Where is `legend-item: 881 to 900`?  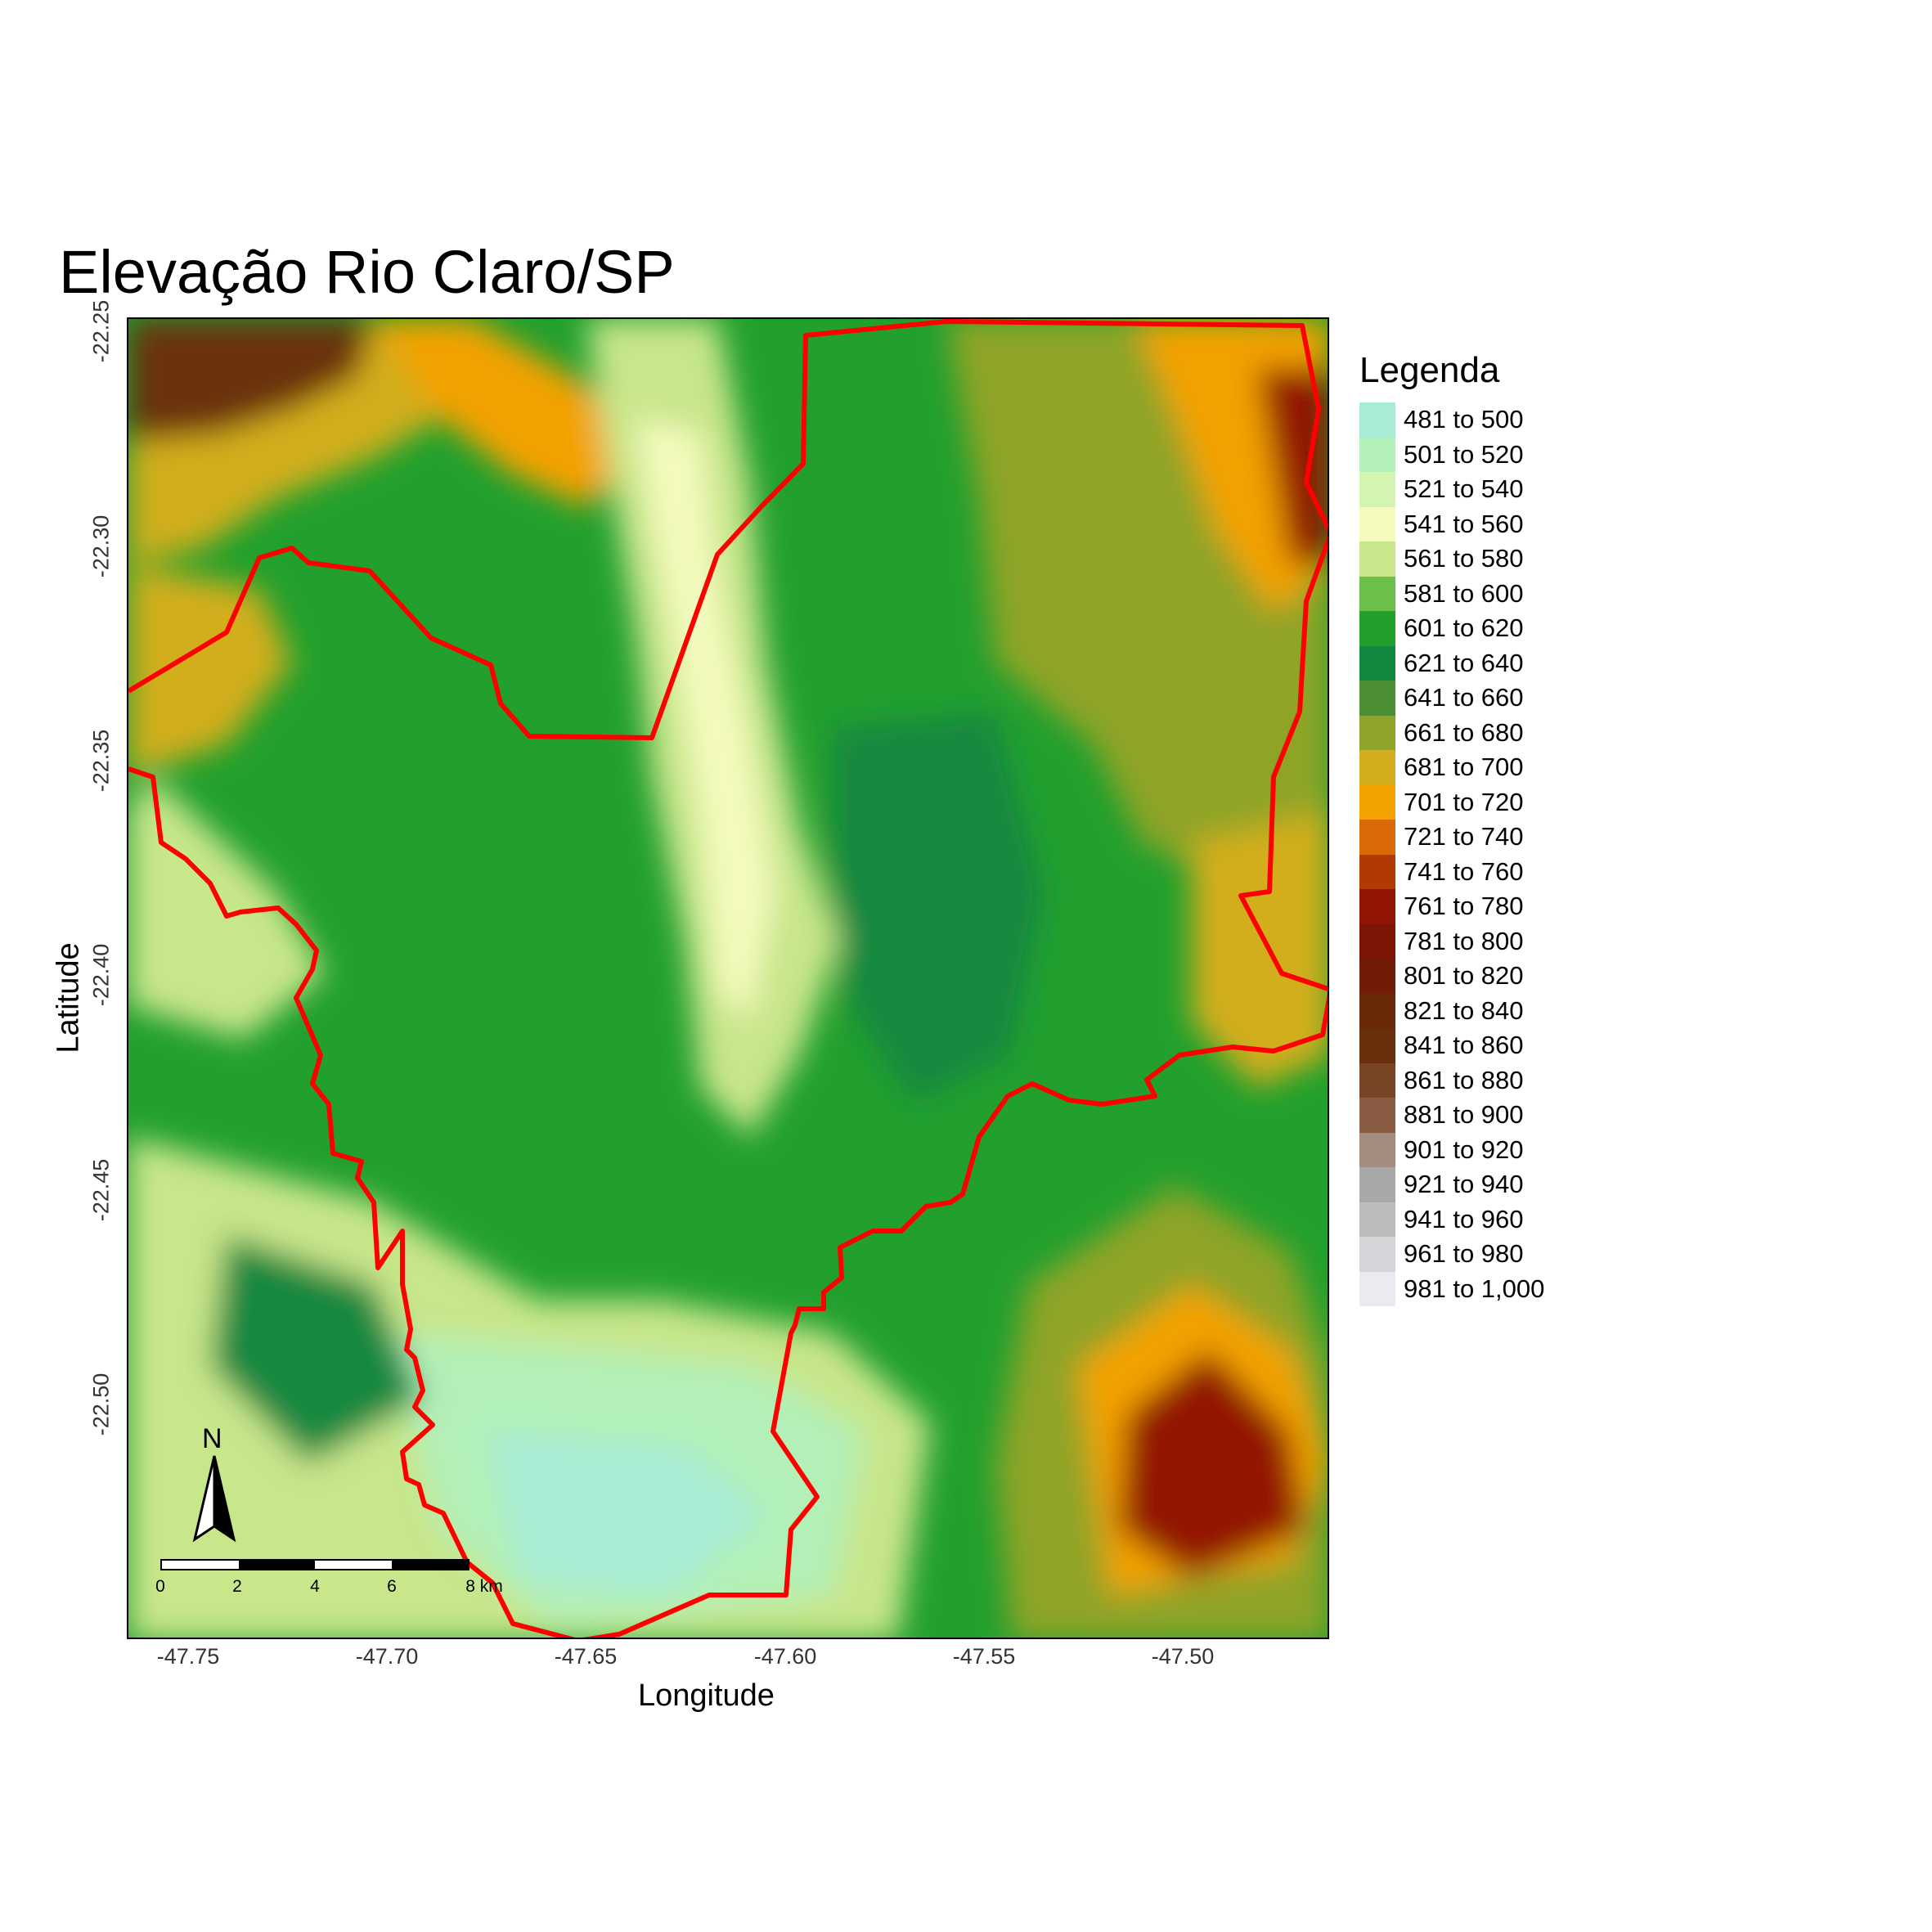 legend-item: 881 to 900 is located at coordinates (1452, 1116).